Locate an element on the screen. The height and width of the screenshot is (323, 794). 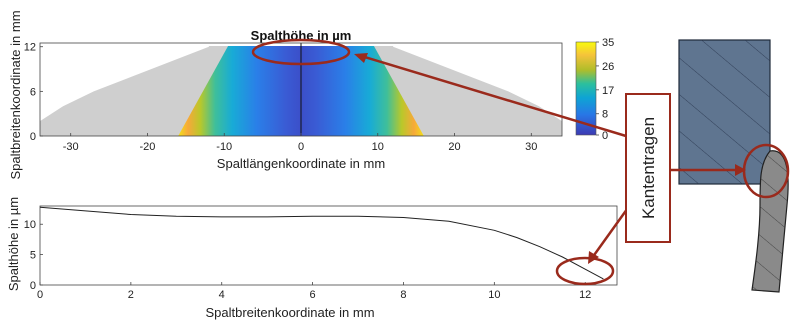
line-y-tick-label: 5 is located at coordinates (33, 256).